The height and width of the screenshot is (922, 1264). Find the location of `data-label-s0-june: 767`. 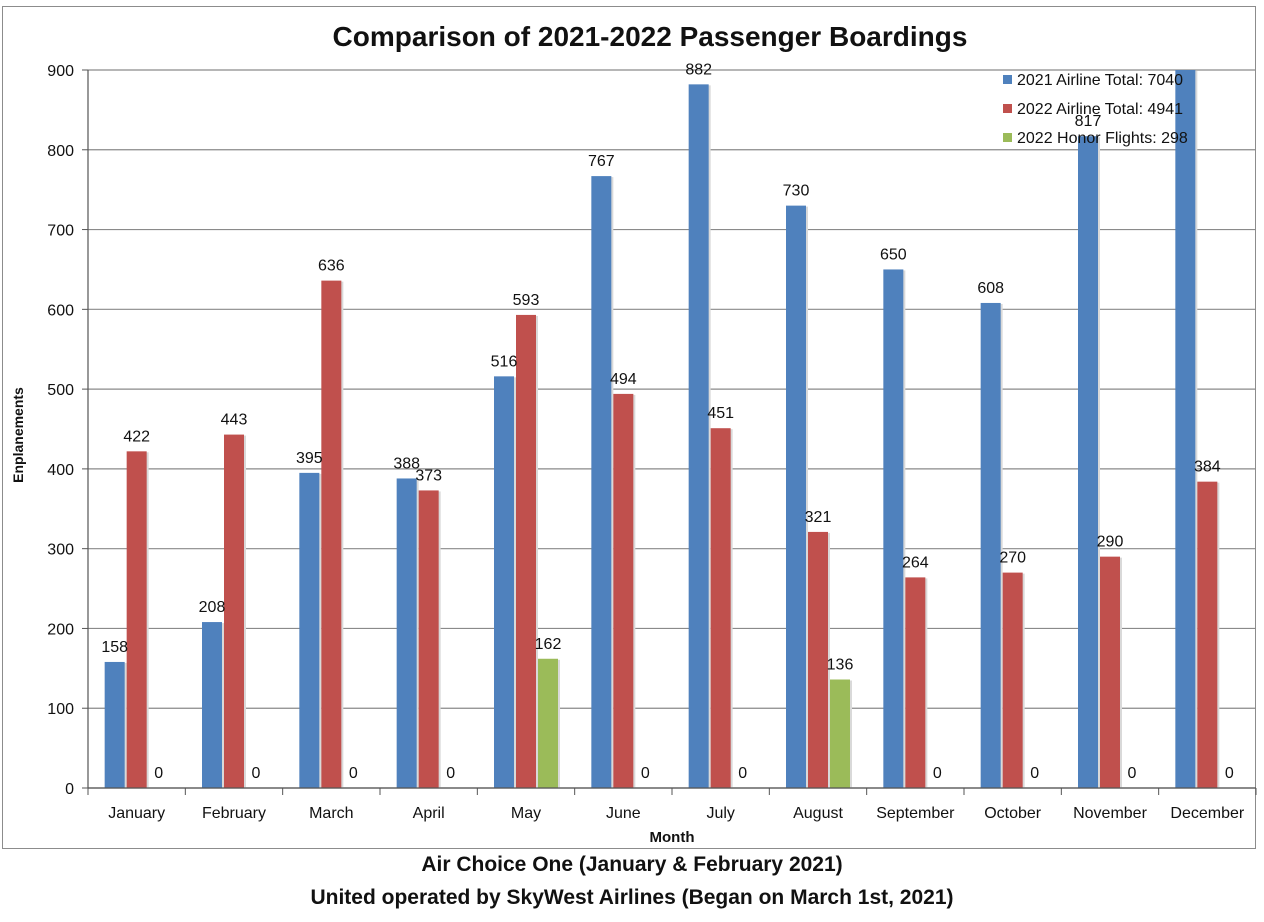

data-label-s0-june: 767 is located at coordinates (601, 161).